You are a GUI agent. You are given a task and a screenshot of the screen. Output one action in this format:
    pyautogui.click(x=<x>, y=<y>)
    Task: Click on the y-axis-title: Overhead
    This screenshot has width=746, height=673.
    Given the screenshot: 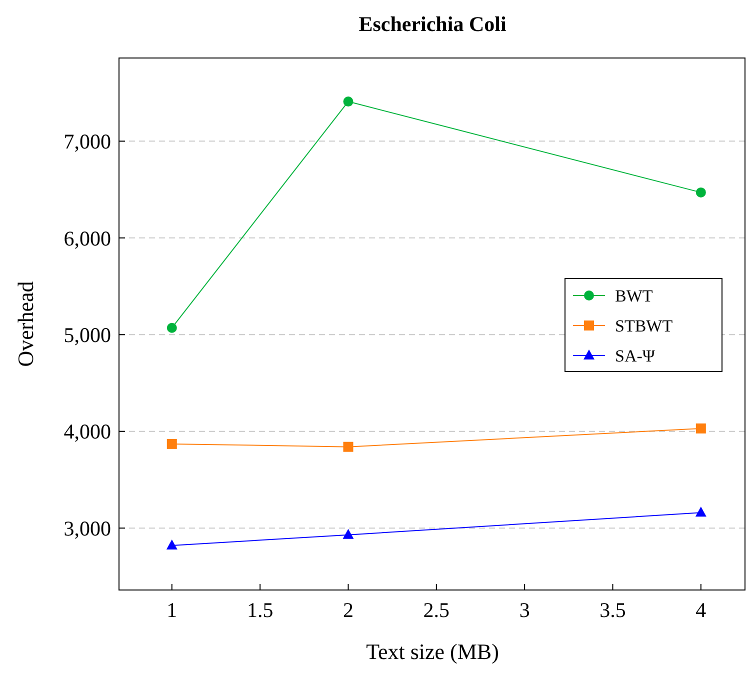 What is the action you would take?
    pyautogui.click(x=25, y=324)
    